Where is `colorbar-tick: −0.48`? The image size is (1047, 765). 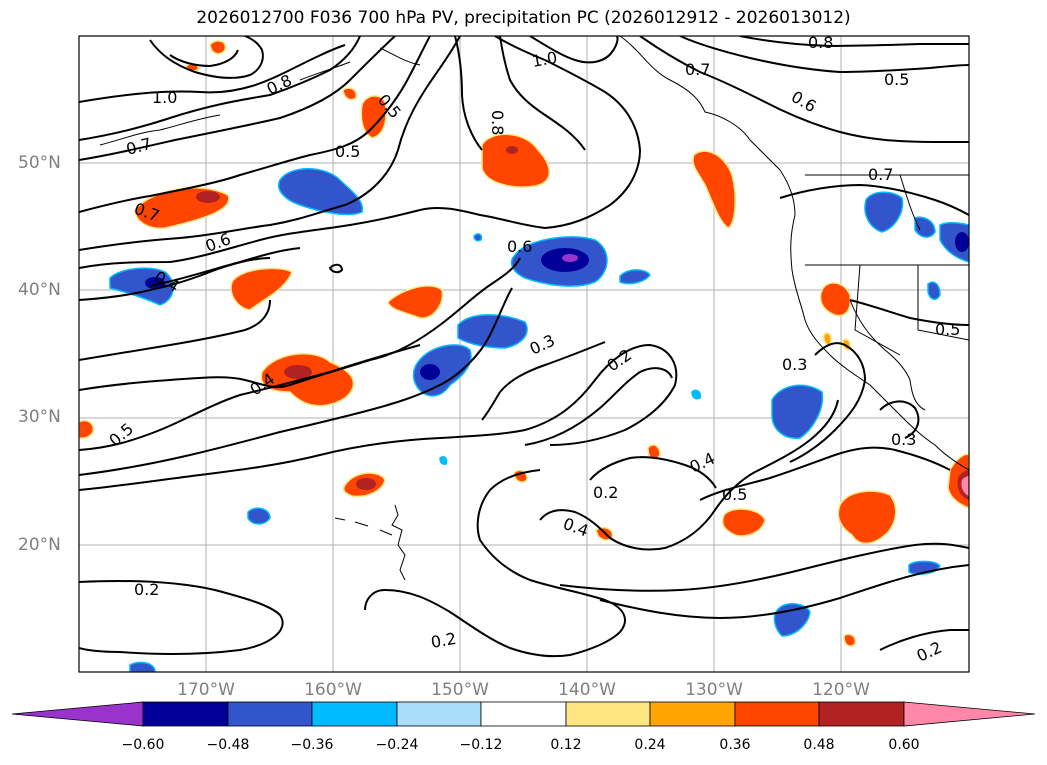 colorbar-tick: −0.48 is located at coordinates (228, 745).